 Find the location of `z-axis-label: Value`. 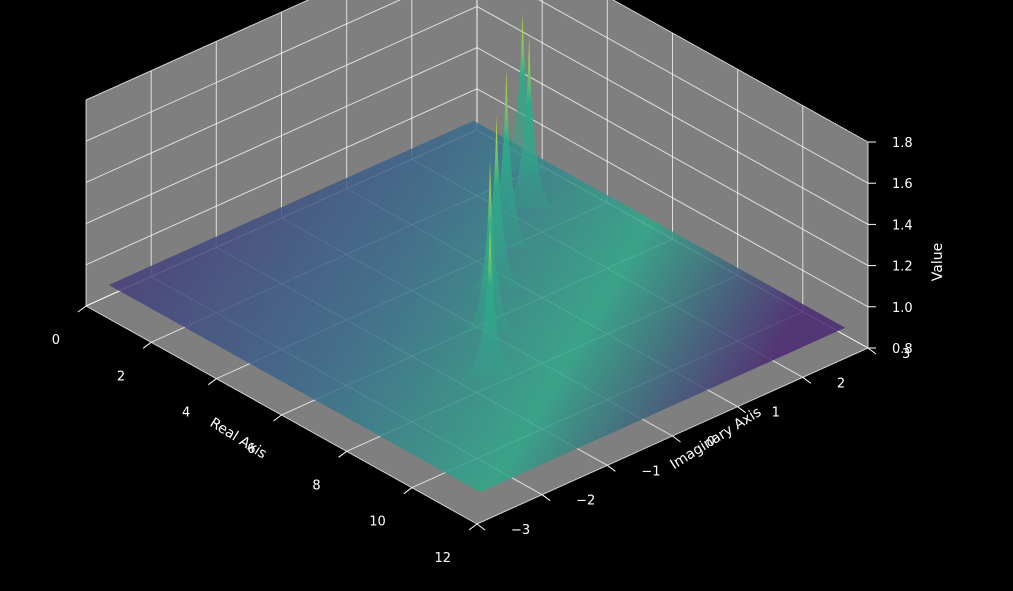

z-axis-label: Value is located at coordinates (938, 262).